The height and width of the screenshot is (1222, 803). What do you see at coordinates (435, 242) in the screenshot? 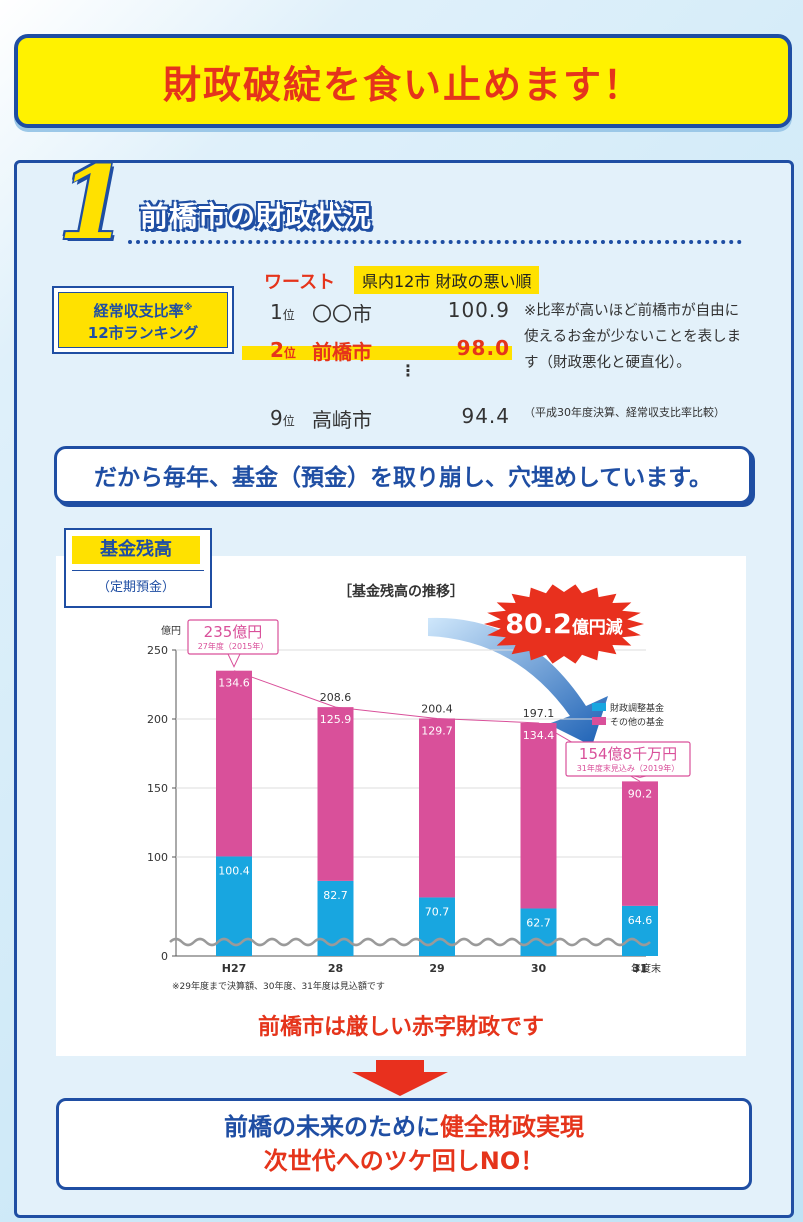
I see `dotted-divider` at bounding box center [435, 242].